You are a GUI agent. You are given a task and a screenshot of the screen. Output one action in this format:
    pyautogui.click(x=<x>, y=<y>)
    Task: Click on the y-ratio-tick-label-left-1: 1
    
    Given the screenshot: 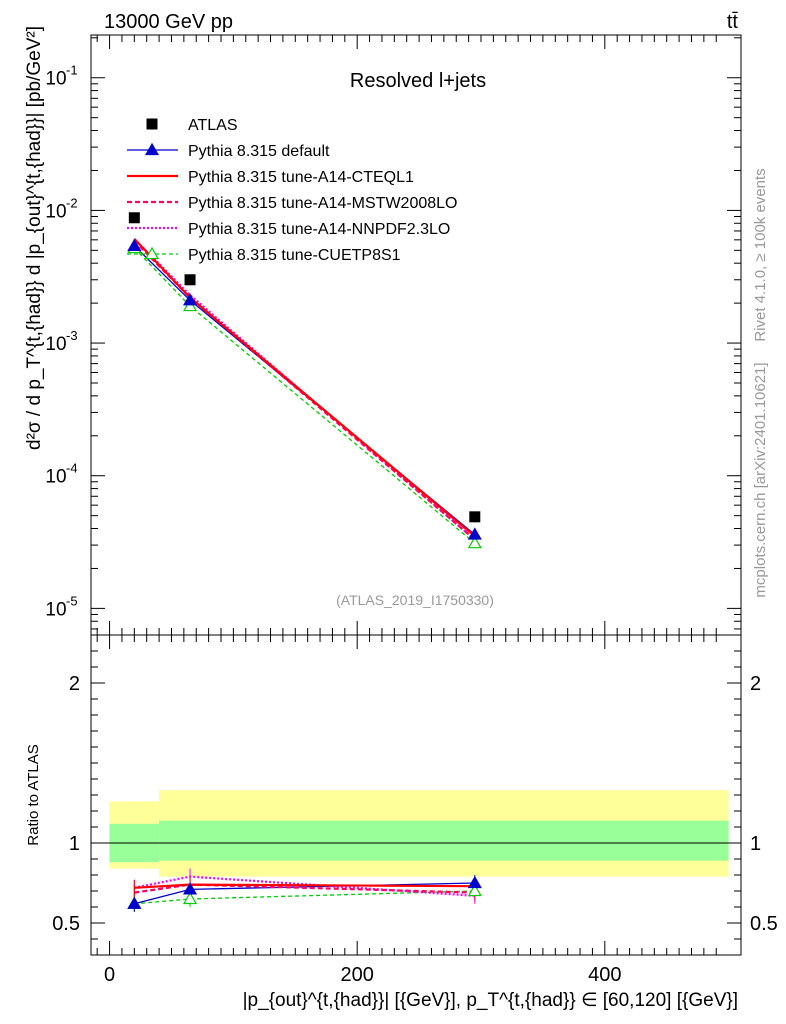 What is the action you would take?
    pyautogui.click(x=74, y=844)
    